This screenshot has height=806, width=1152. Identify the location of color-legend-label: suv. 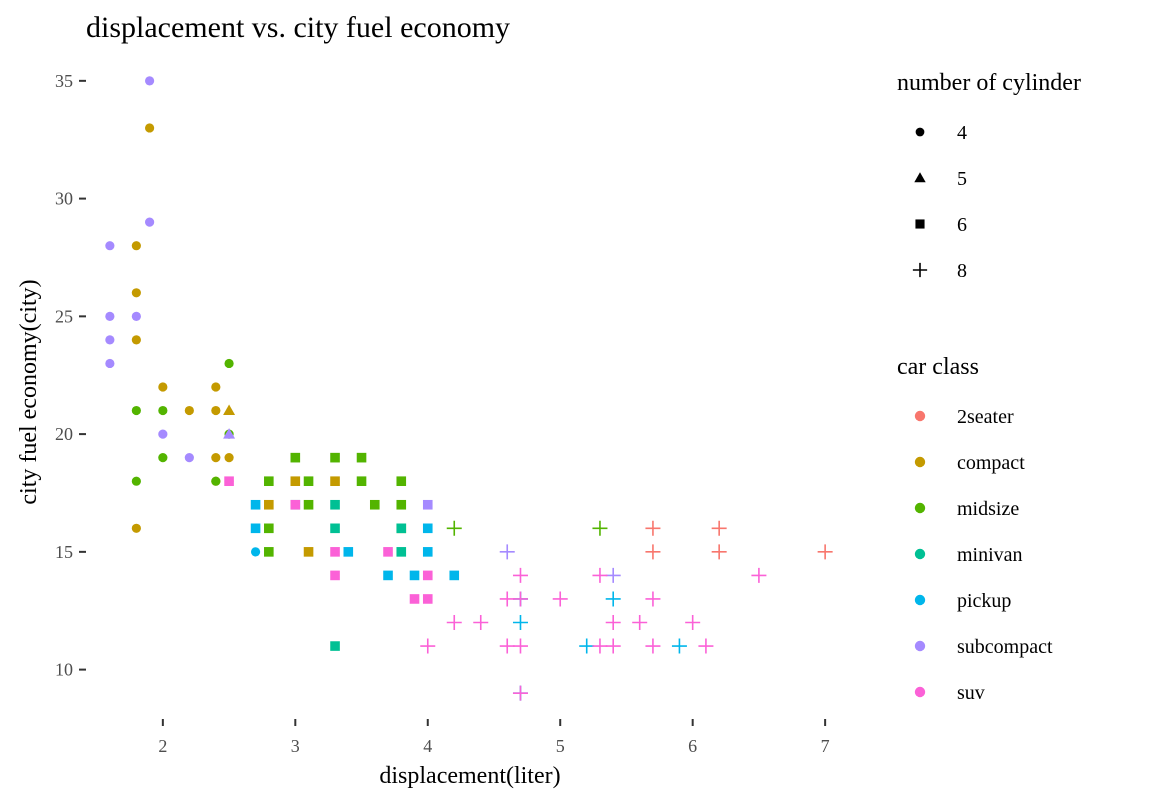
(971, 693).